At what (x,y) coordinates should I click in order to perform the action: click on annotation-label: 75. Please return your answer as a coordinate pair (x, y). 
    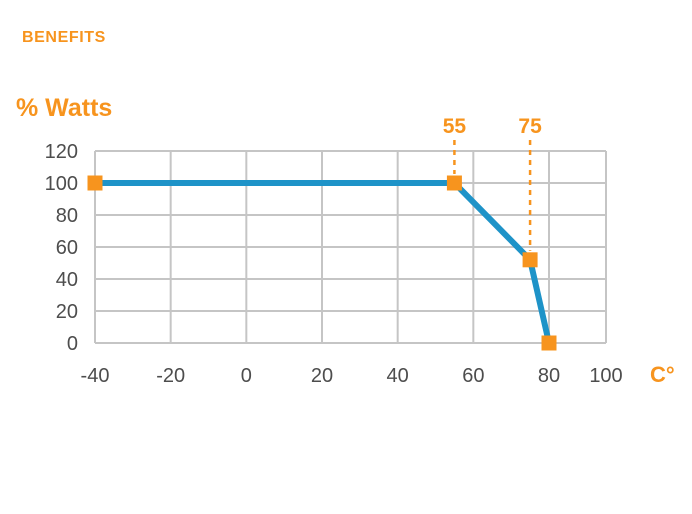
    Looking at the image, I should click on (530, 126).